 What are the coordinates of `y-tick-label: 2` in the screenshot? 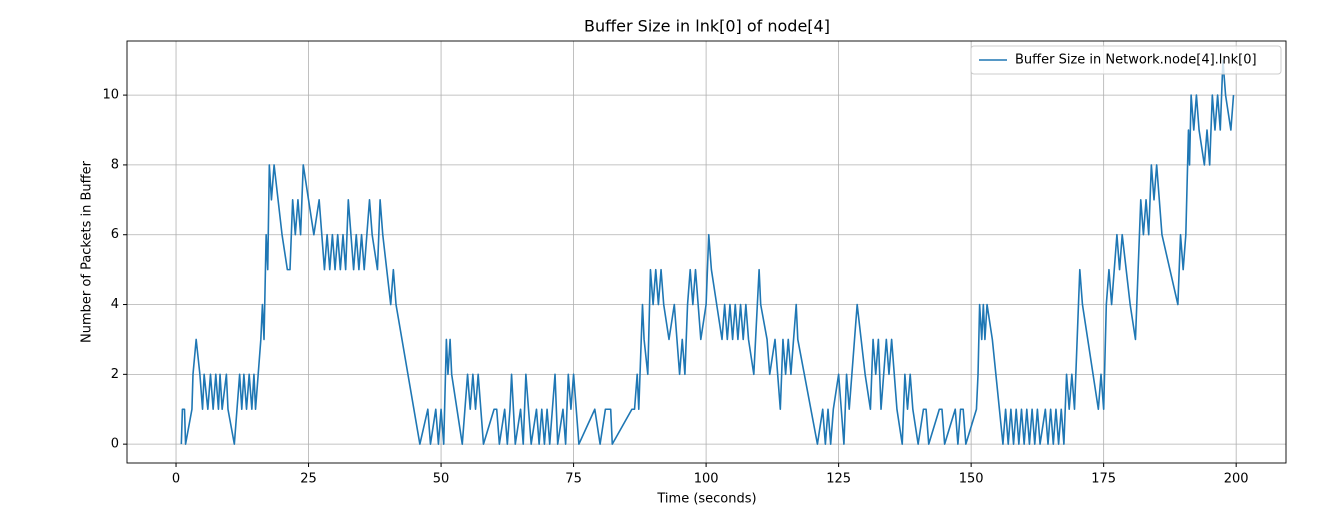 It's located at (115, 374).